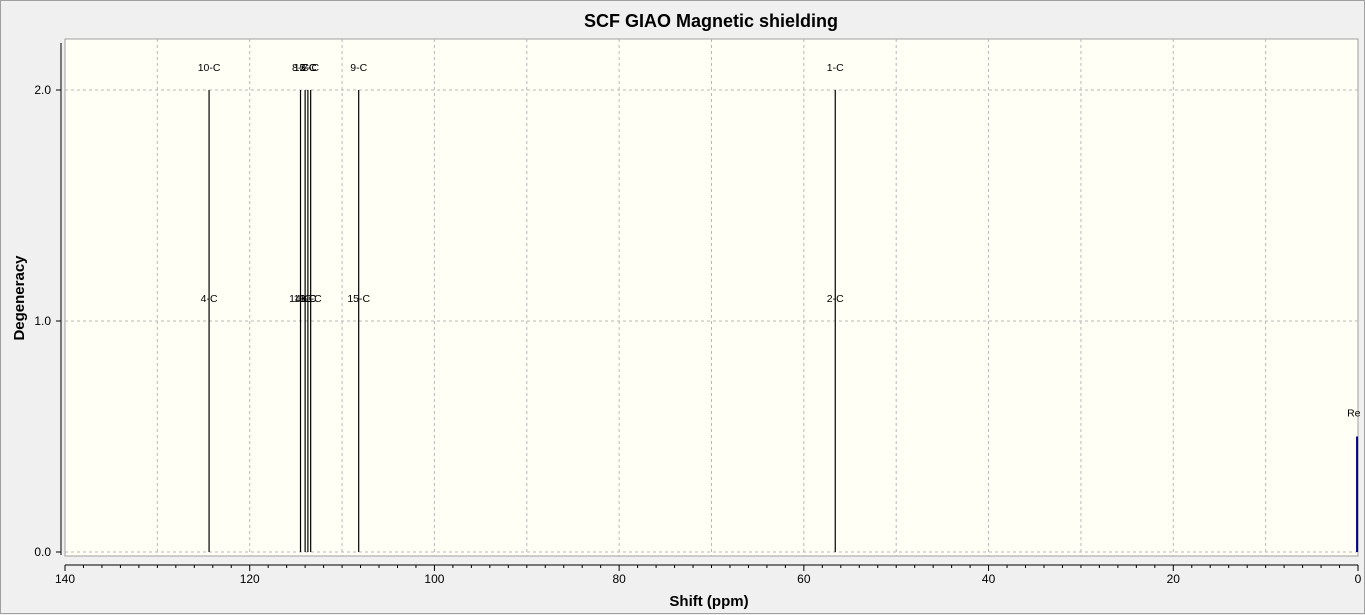 This screenshot has width=1365, height=615. Describe the element at coordinates (19, 298) in the screenshot. I see `y-axis-title: Degeneracy` at that location.